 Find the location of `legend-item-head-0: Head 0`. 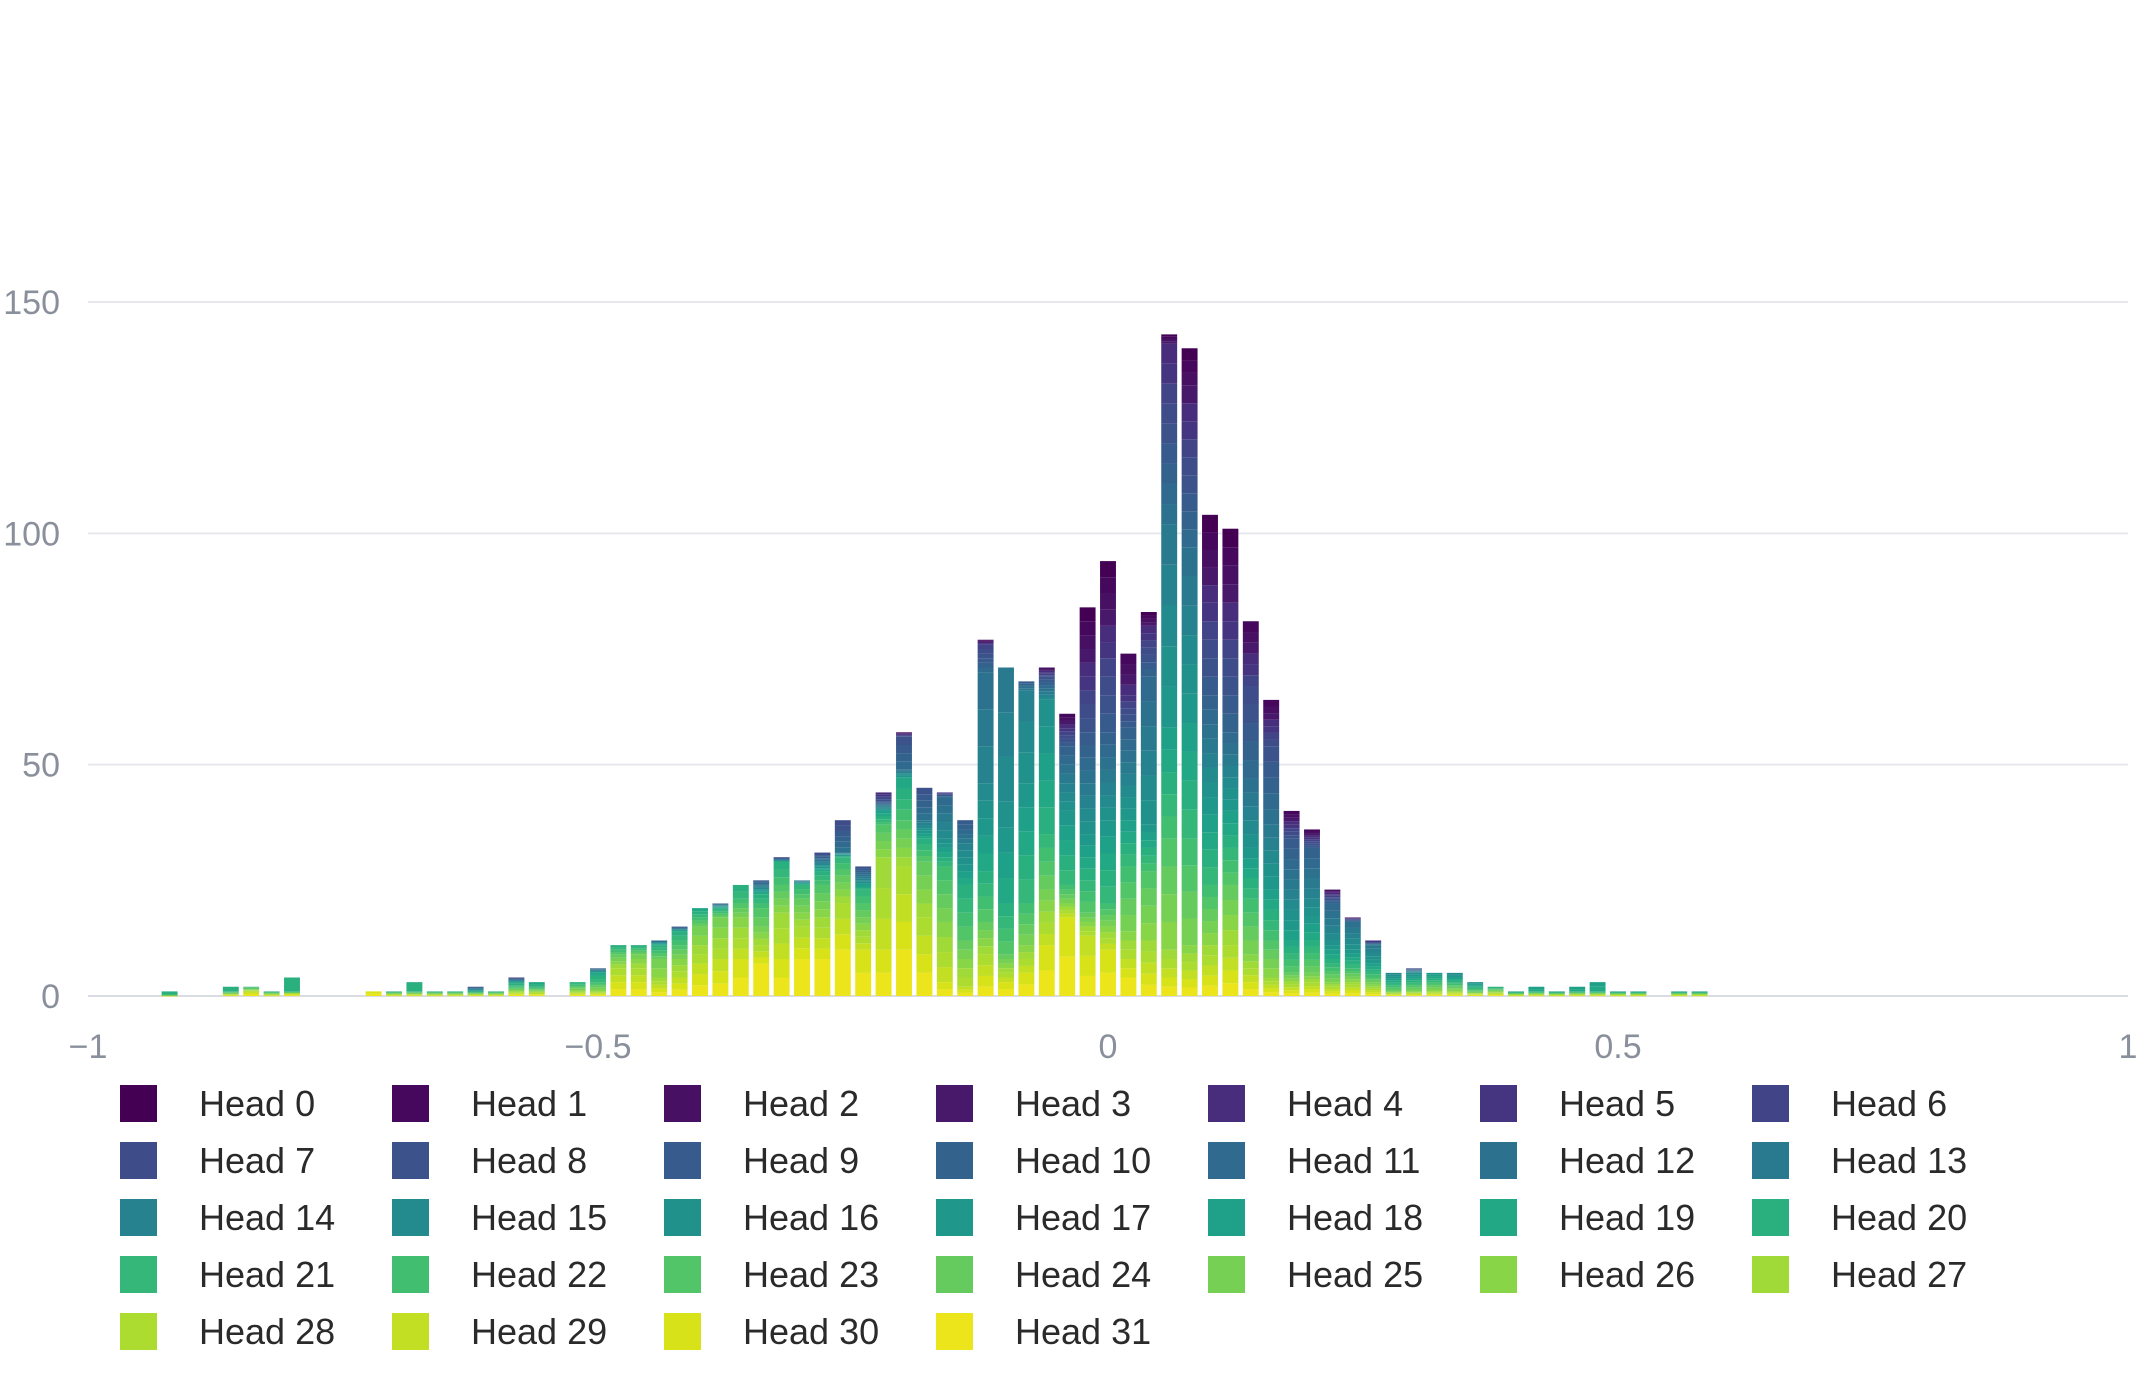

legend-item-head-0: Head 0 is located at coordinates (256, 1103).